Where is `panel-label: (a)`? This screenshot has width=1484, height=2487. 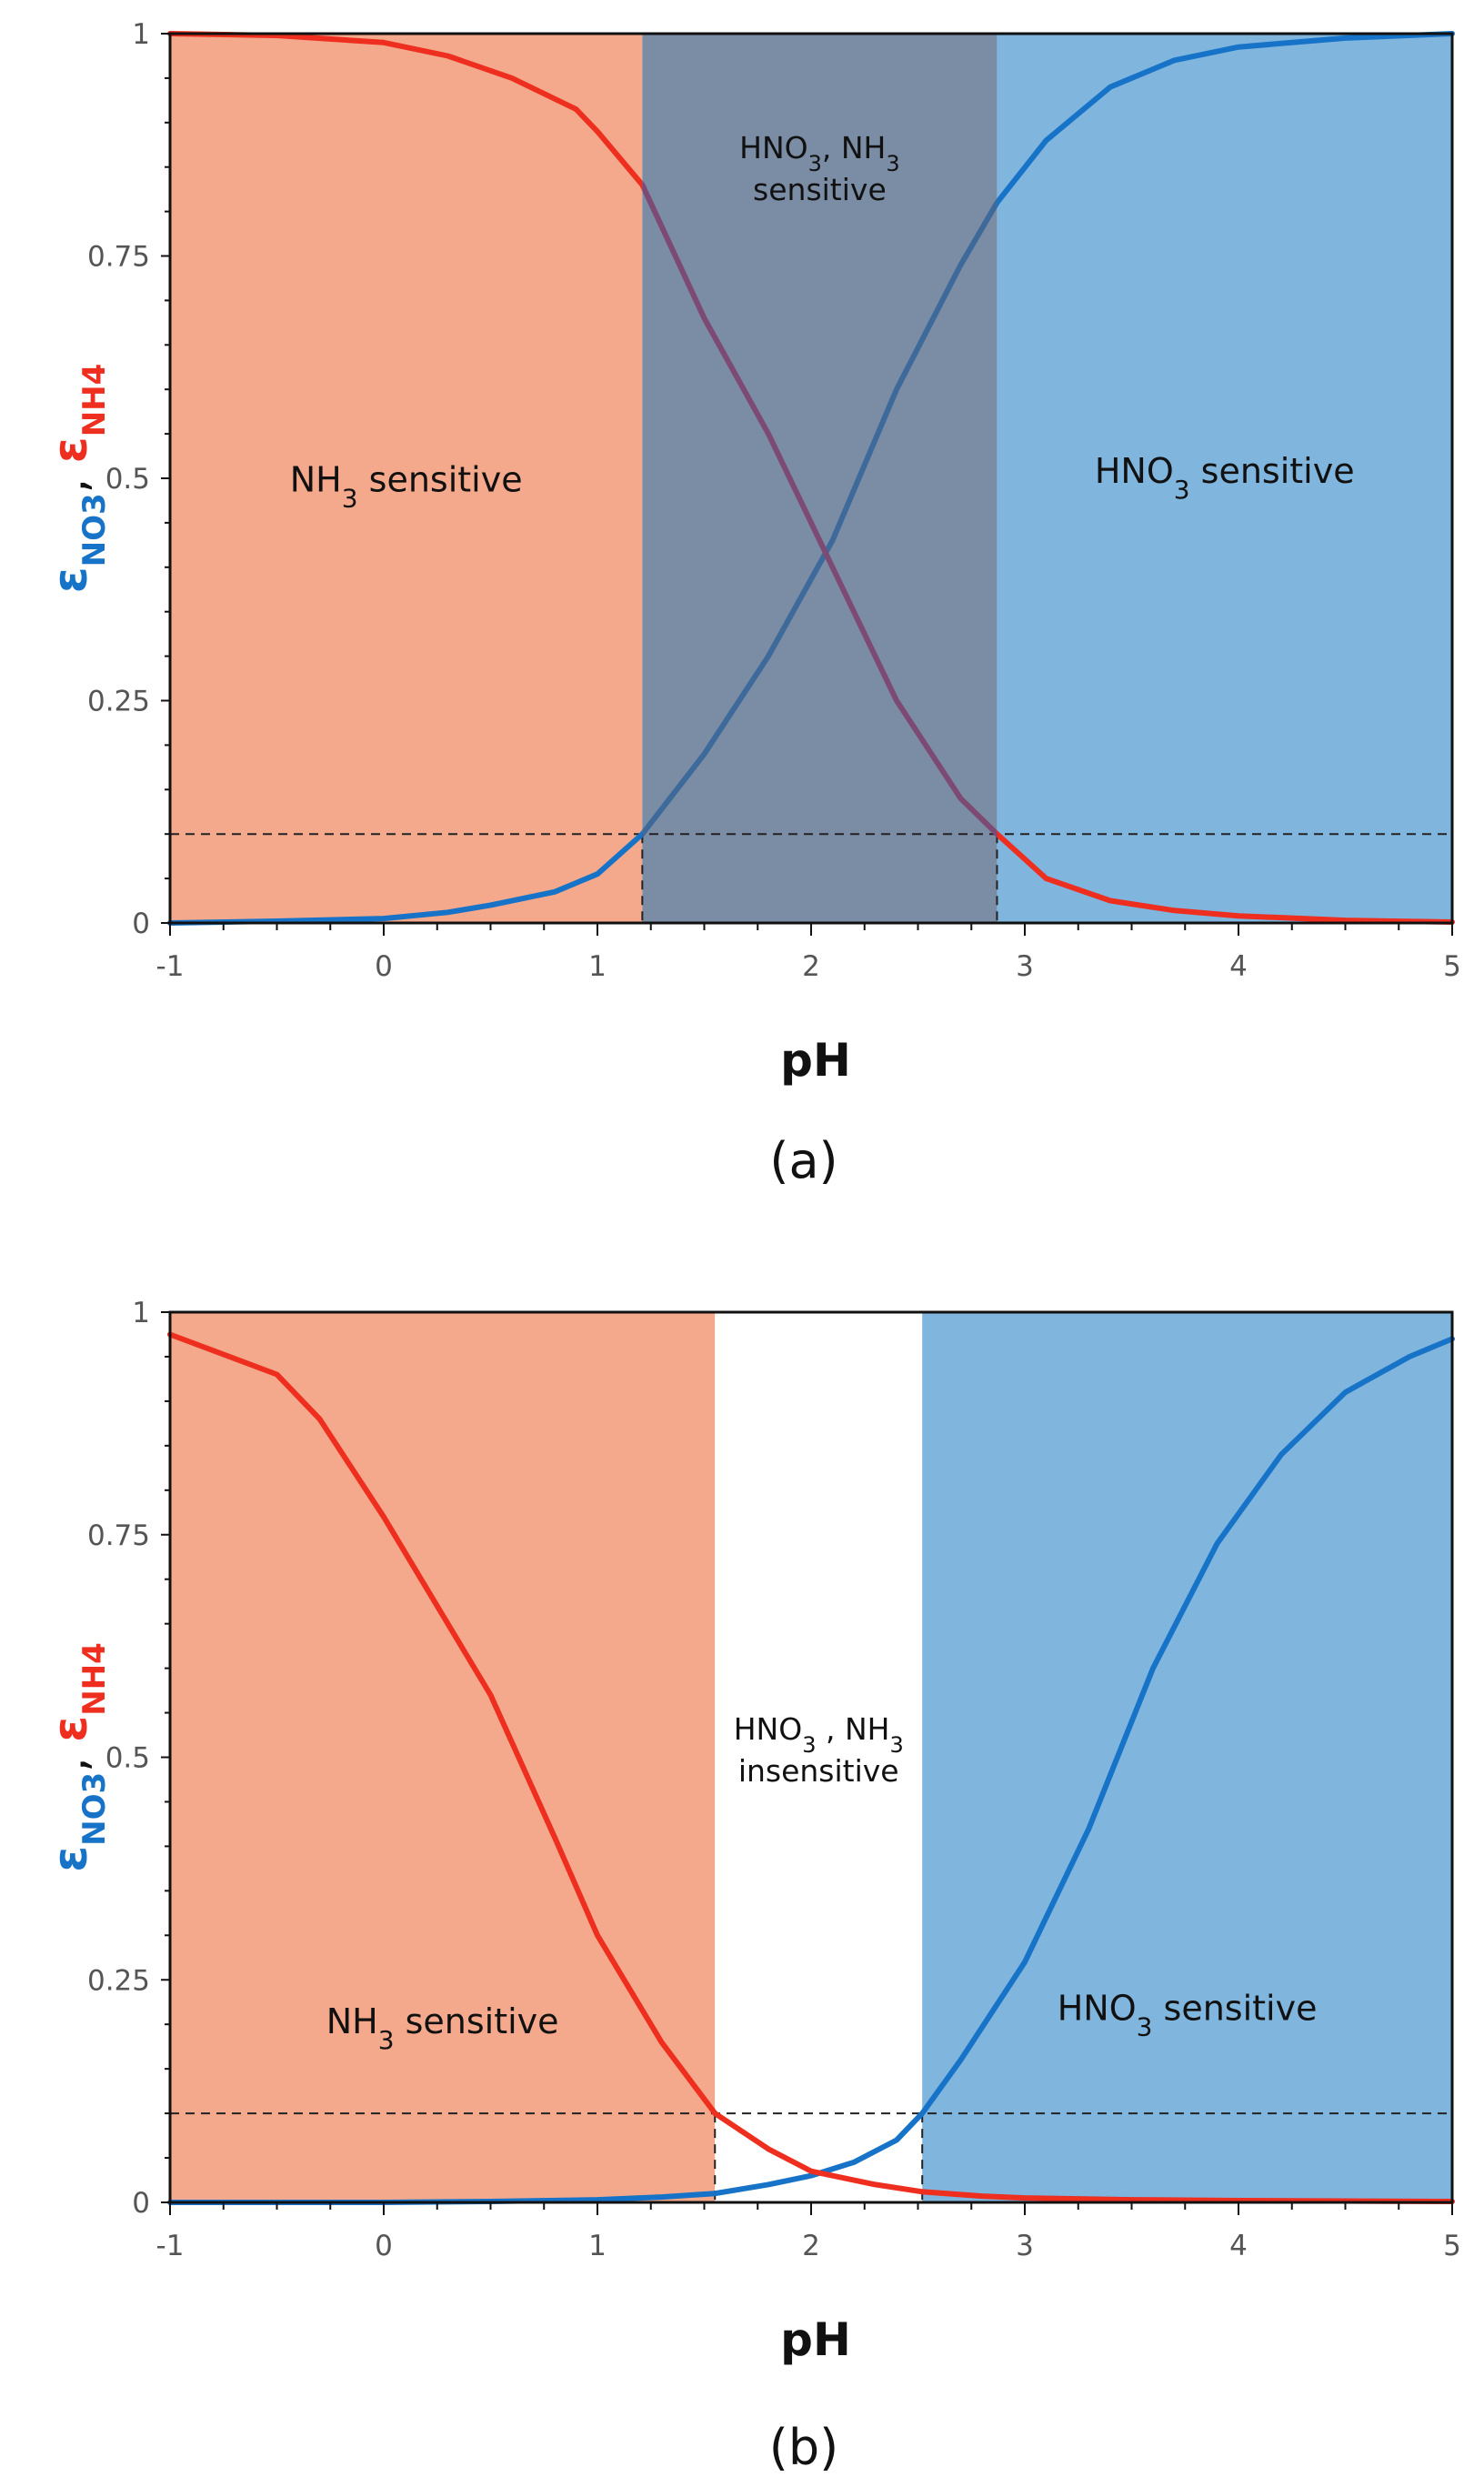 panel-label: (a) is located at coordinates (803, 1160).